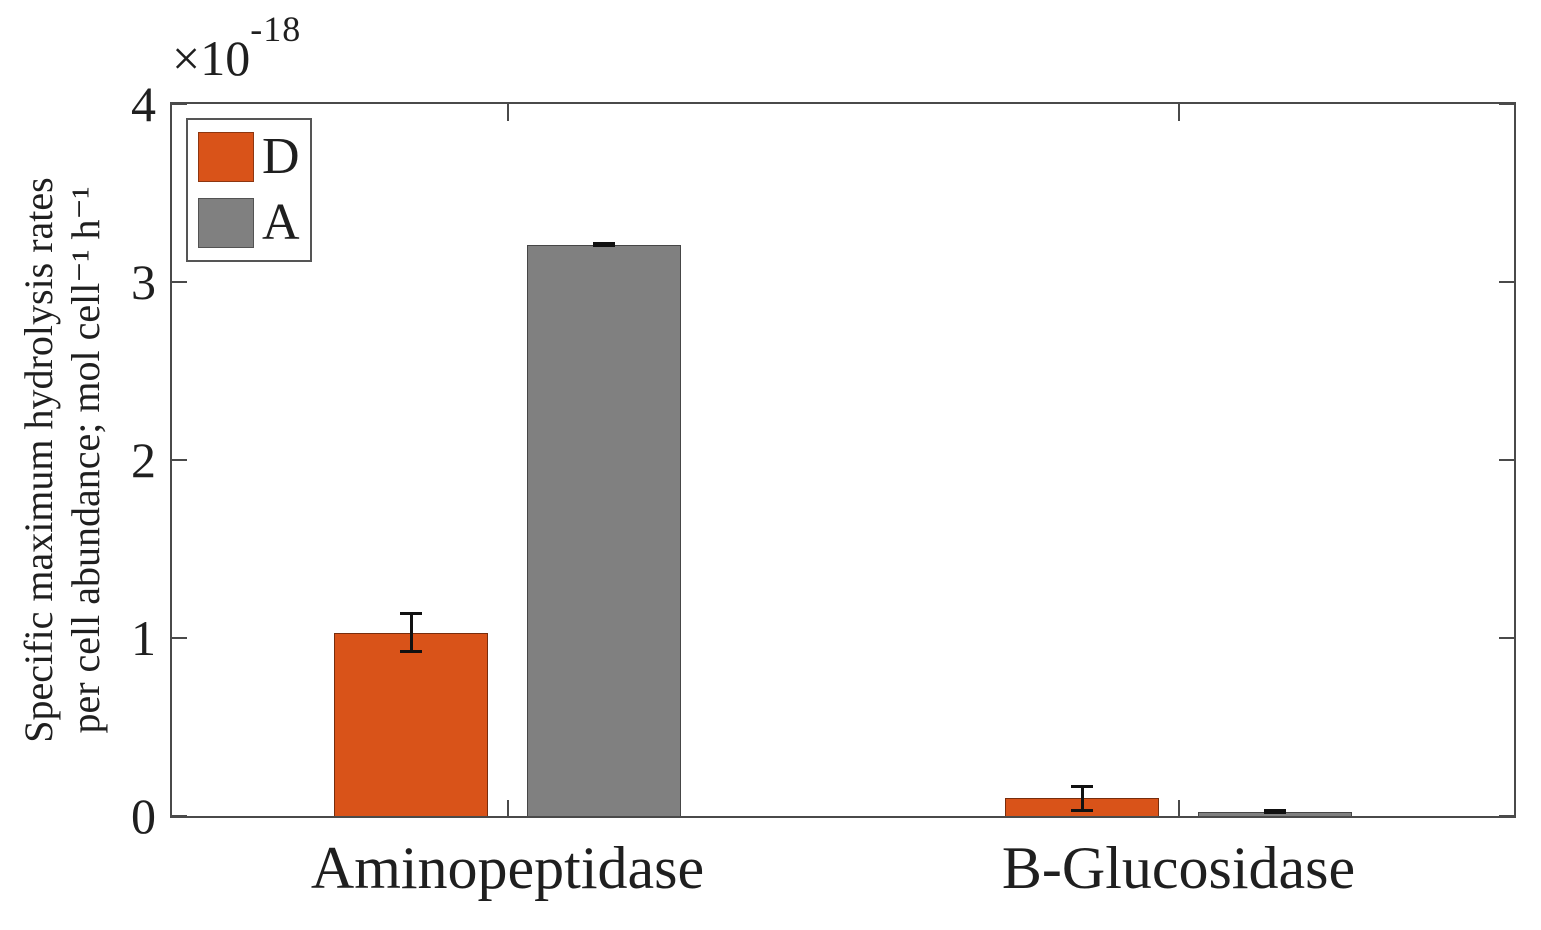  What do you see at coordinates (281, 222) in the screenshot?
I see `legend-label-a: A` at bounding box center [281, 222].